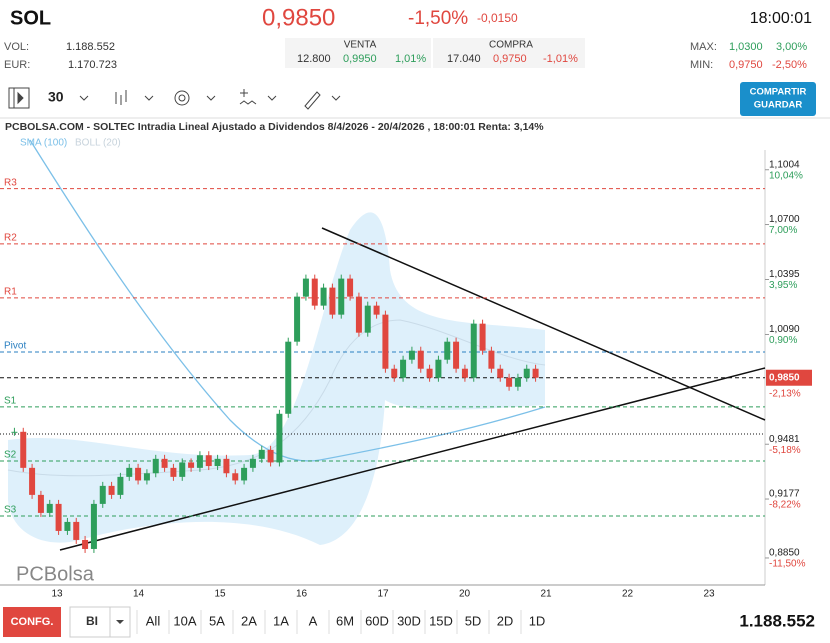 The height and width of the screenshot is (643, 830). I want to click on min-pct: -2,50%, so click(789, 65).